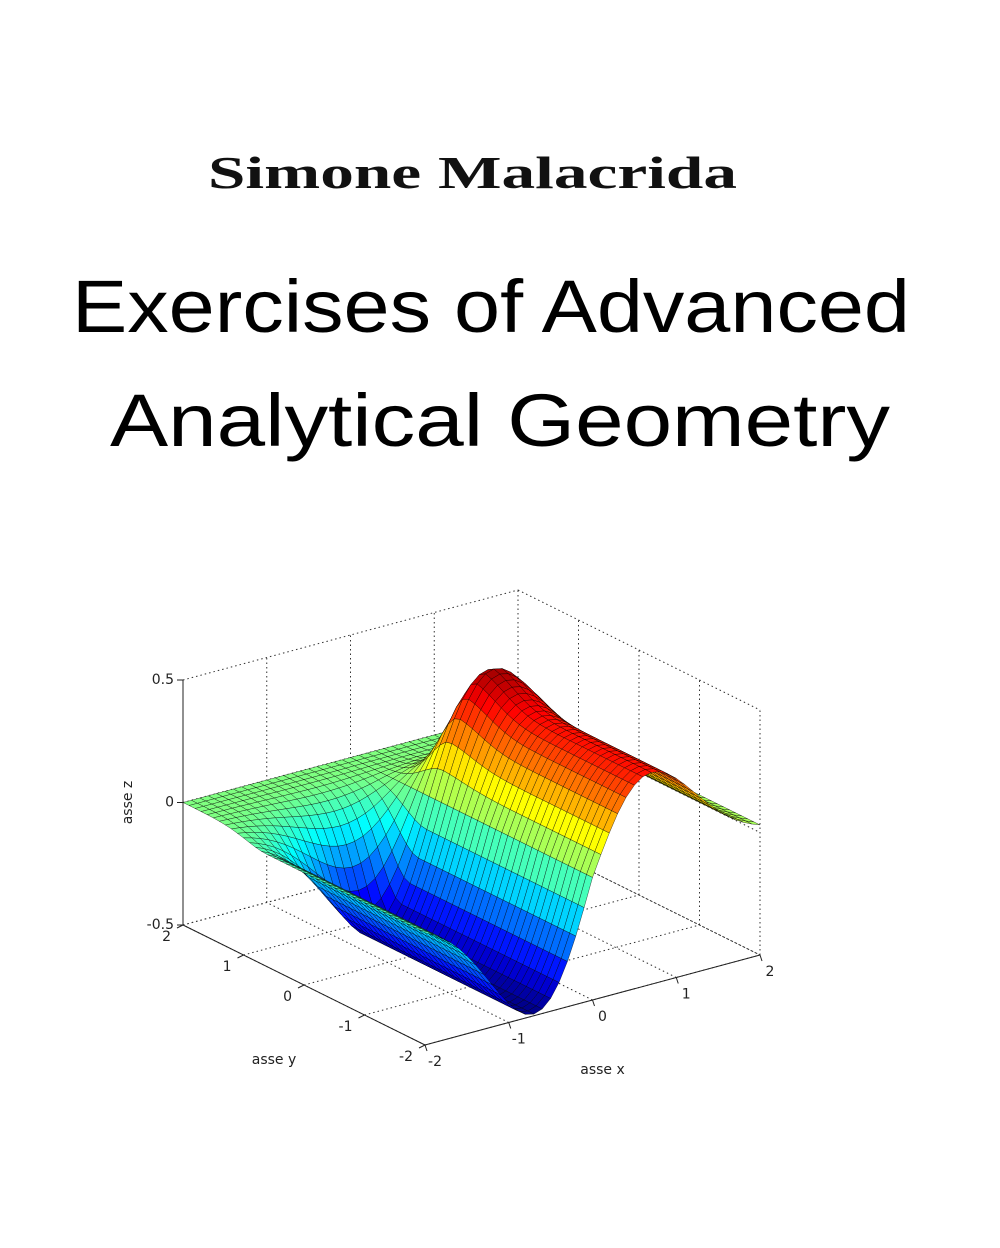 The width and height of the screenshot is (1000, 1248). Describe the element at coordinates (426, 932) in the screenshot. I see `surface-patch` at that location.